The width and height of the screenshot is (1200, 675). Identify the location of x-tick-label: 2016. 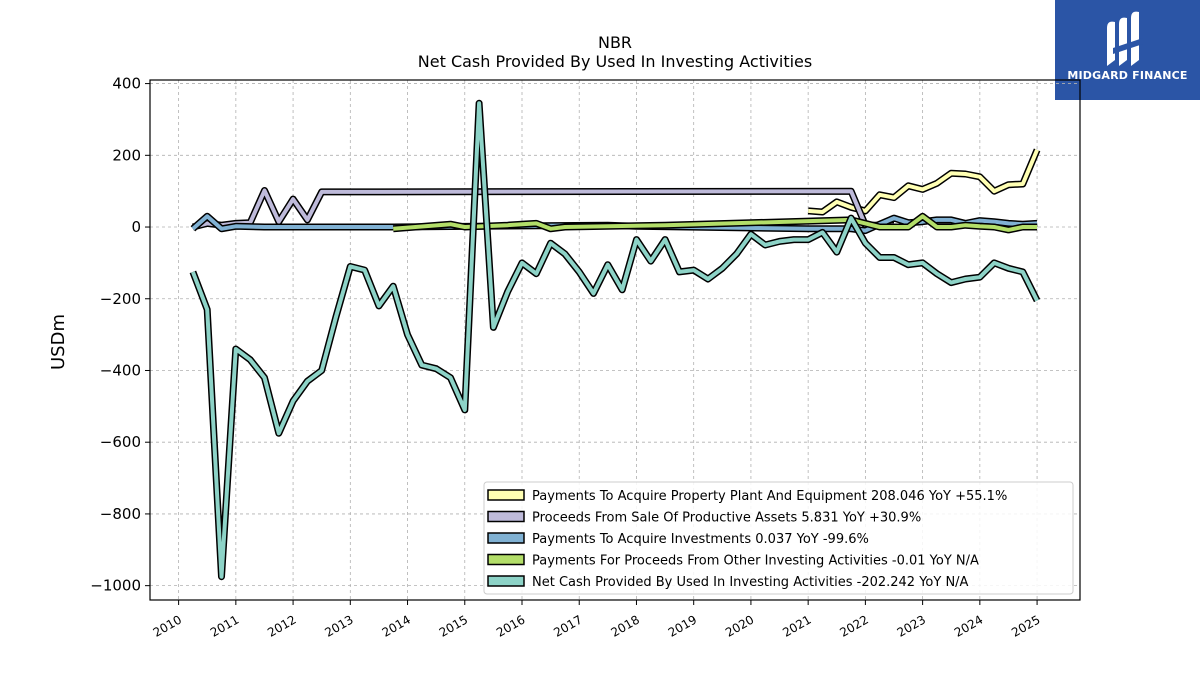
(510, 625).